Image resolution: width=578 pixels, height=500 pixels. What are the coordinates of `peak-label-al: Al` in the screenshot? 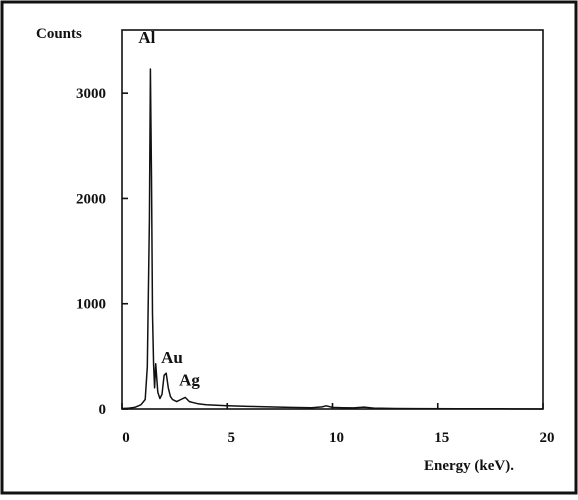 It's located at (146, 37).